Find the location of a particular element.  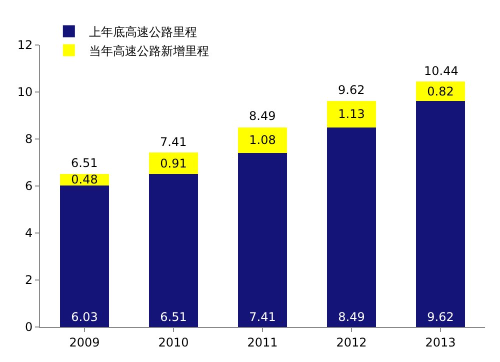

y-tick-label: 12 is located at coordinates (25, 45).